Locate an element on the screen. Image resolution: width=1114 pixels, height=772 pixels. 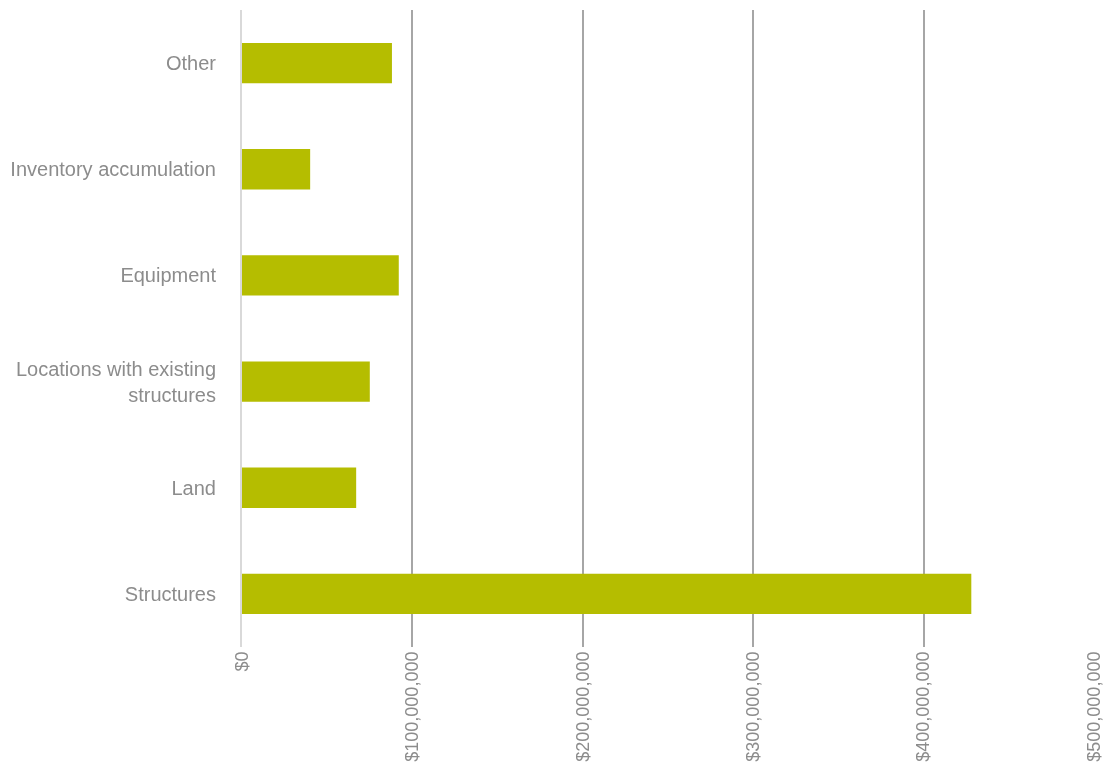
y-tick-label: Structures is located at coordinates (170, 593).